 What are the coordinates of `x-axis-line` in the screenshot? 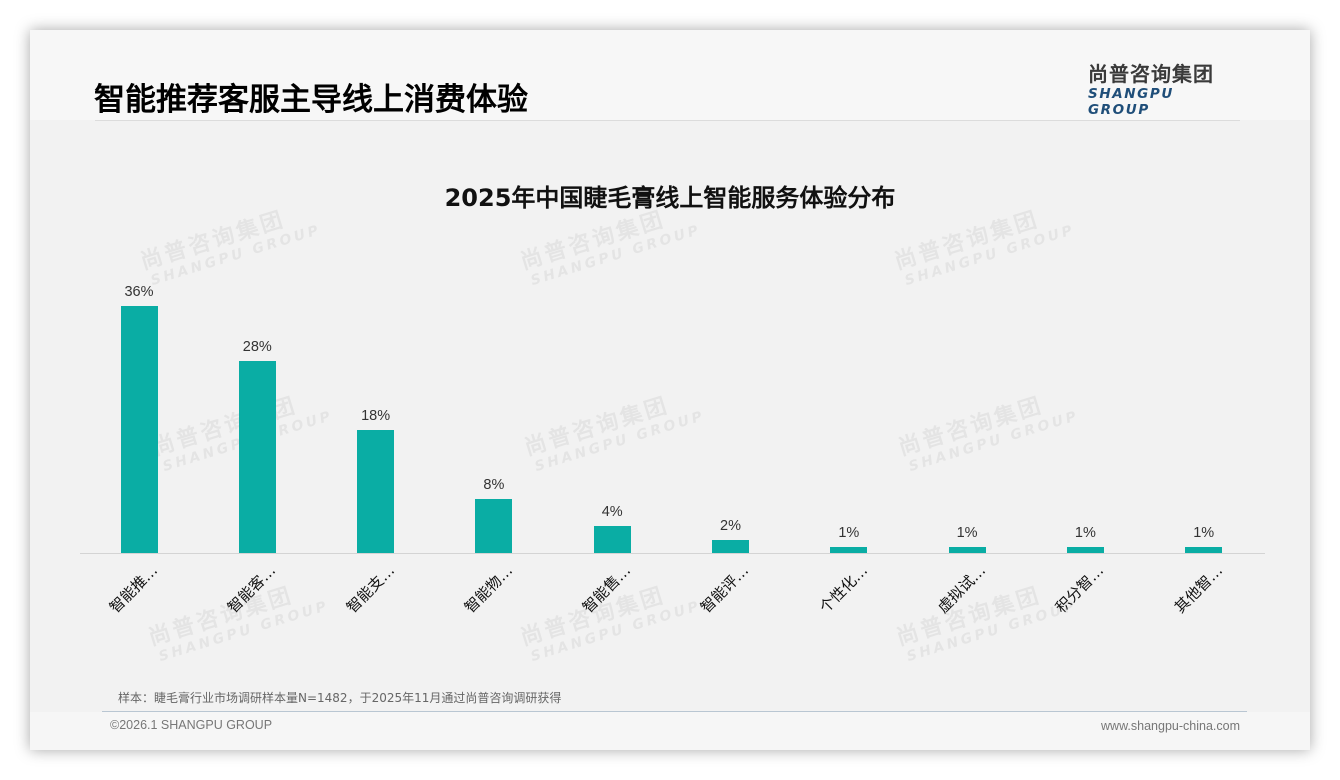 It's located at (672, 553).